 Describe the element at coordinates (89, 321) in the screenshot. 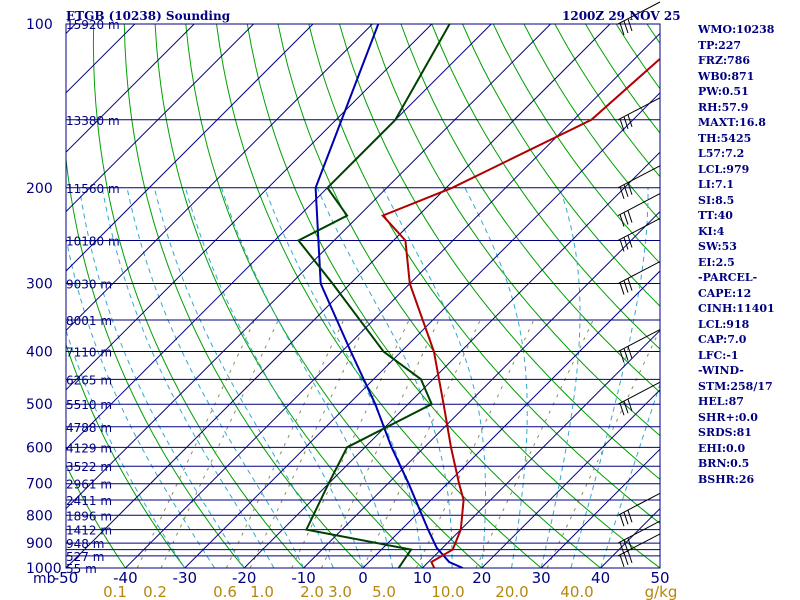

I see `height-label: 8001 m` at that location.